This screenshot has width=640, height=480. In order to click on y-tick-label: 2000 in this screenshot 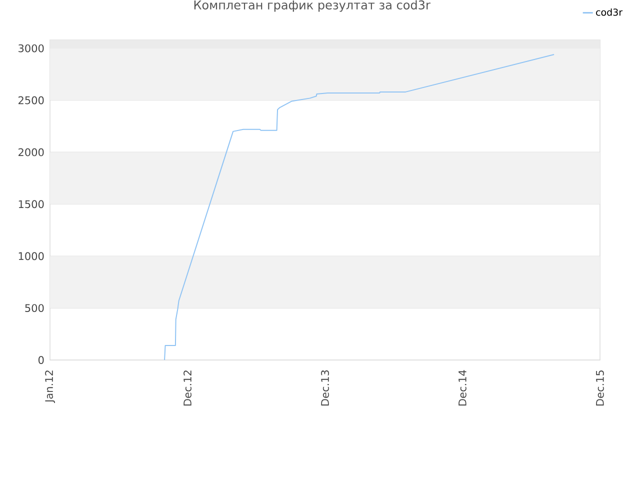, I will do `click(31, 152)`.